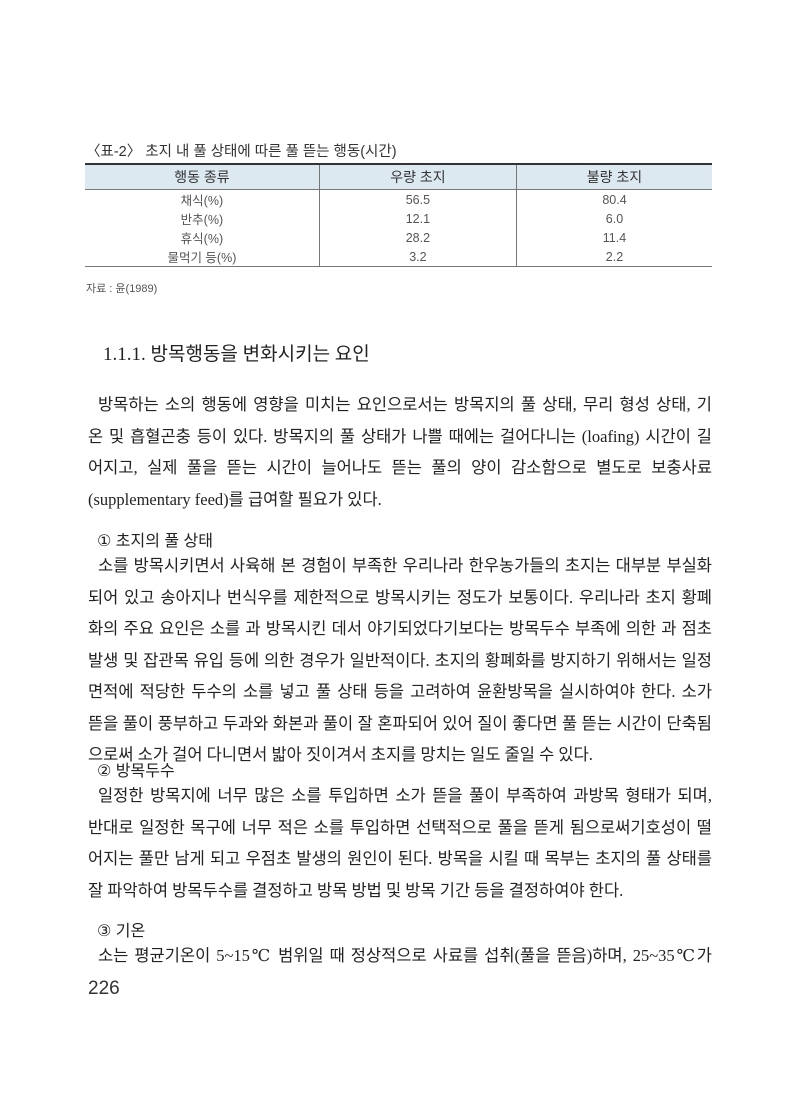  What do you see at coordinates (155, 541) in the screenshot?
I see `subsection-title: ① 초지의 풀 상태` at bounding box center [155, 541].